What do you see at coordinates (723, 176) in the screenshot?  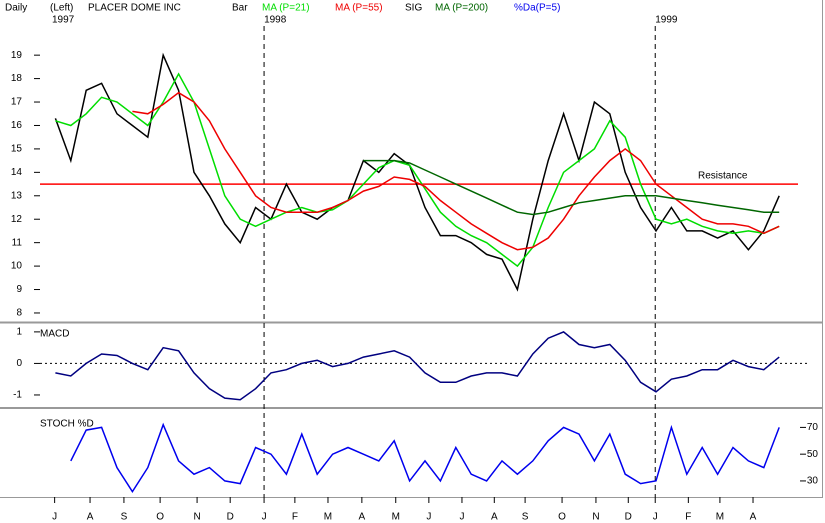 I see `resistance-label: Resistance` at bounding box center [723, 176].